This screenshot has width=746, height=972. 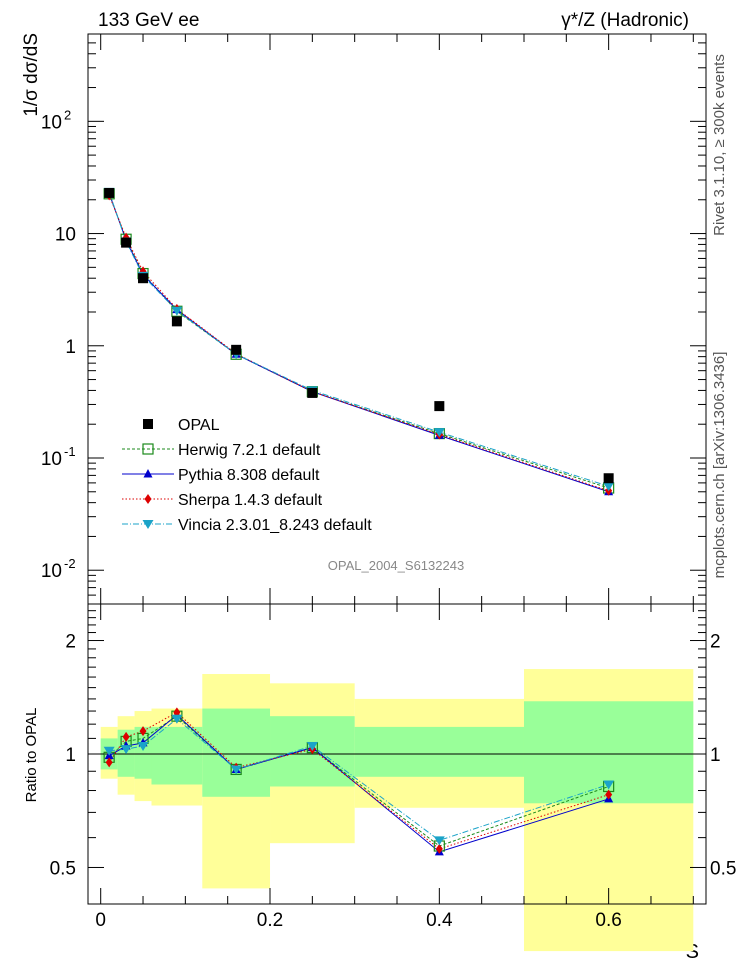 I want to click on legend-label: Sherpa 1.4.3 default, so click(x=250, y=500).